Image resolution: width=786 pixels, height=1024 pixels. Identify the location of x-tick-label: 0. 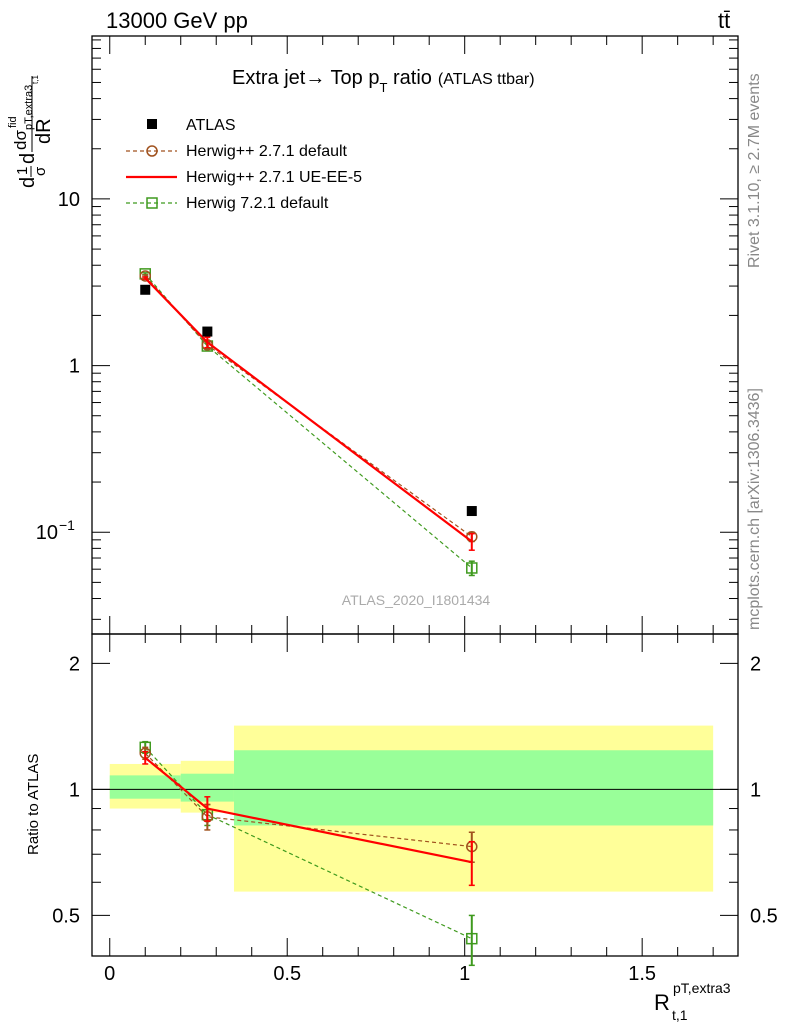
(109, 974).